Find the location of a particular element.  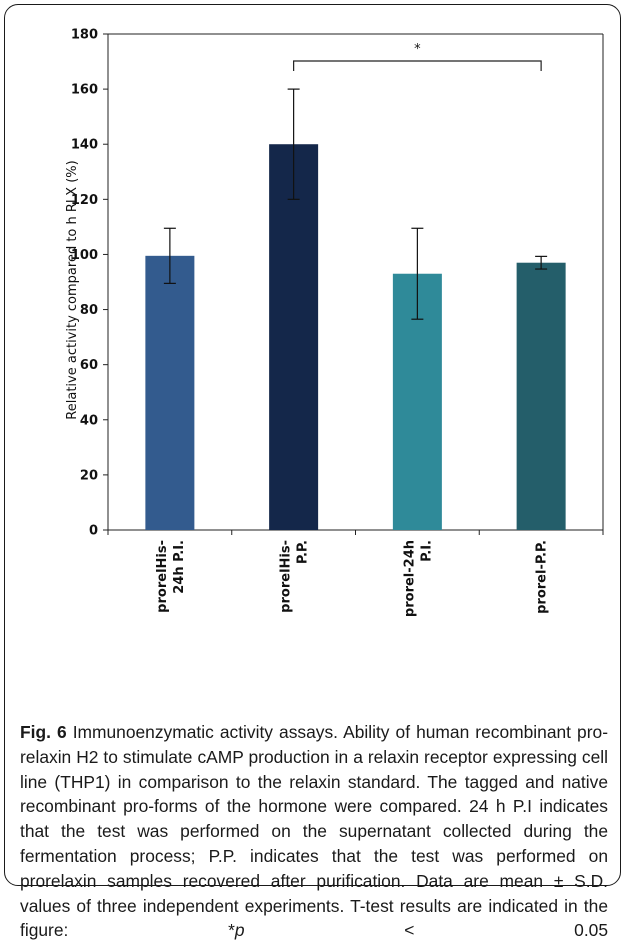

y-tick-label: 80 is located at coordinates (89, 310).